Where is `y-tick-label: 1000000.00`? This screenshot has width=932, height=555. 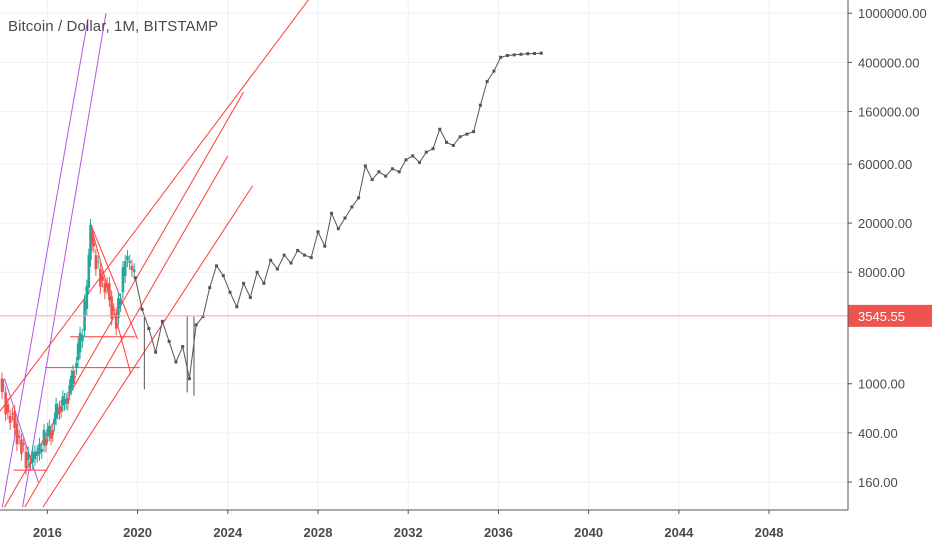
y-tick-label: 1000000.00 is located at coordinates (892, 13).